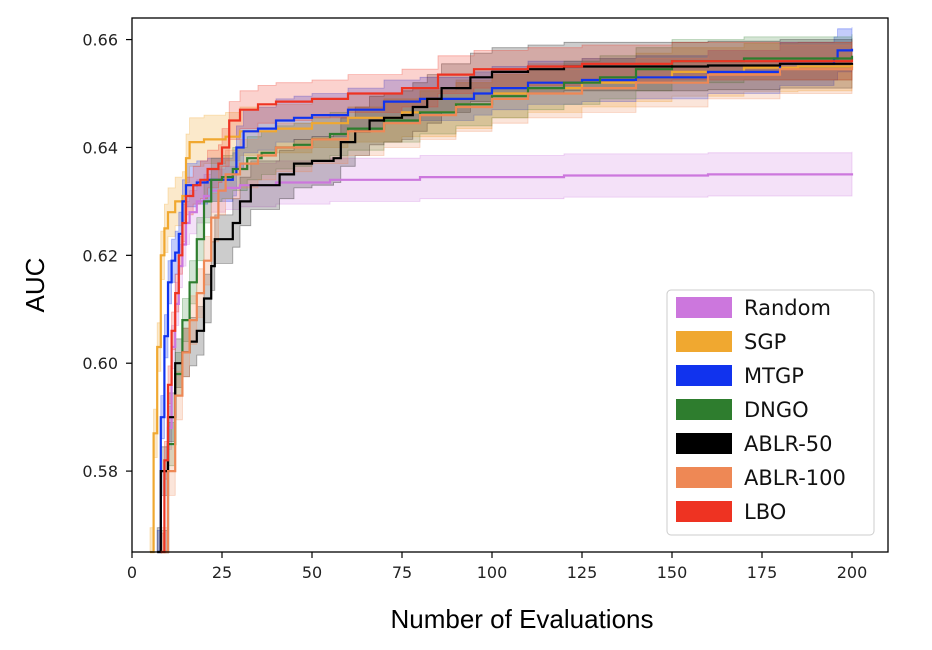 The height and width of the screenshot is (650, 932). I want to click on legend: Random SGP MTGP DNGO ABLR-50 ABLR-100 LBO, so click(770, 412).